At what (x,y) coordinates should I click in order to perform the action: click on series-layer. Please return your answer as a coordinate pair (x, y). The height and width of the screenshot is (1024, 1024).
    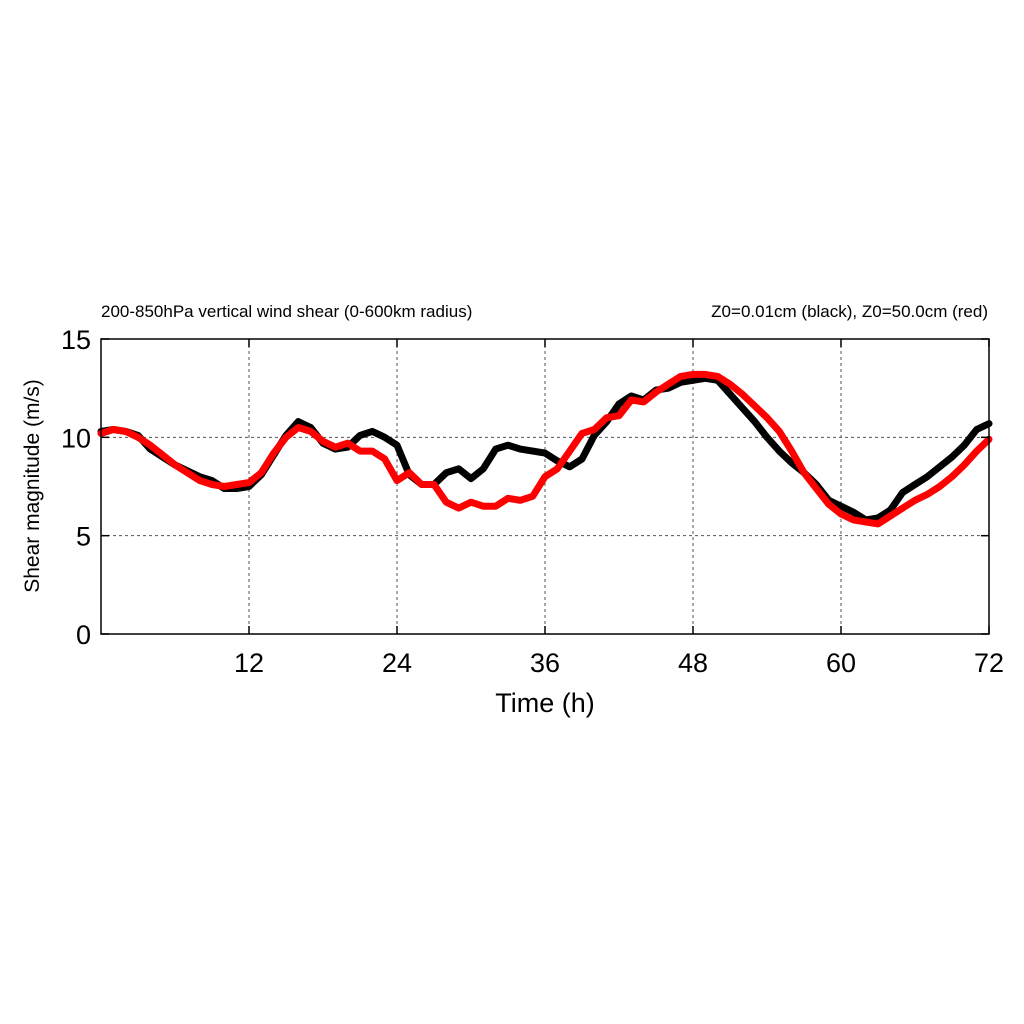
    Looking at the image, I should click on (545, 449).